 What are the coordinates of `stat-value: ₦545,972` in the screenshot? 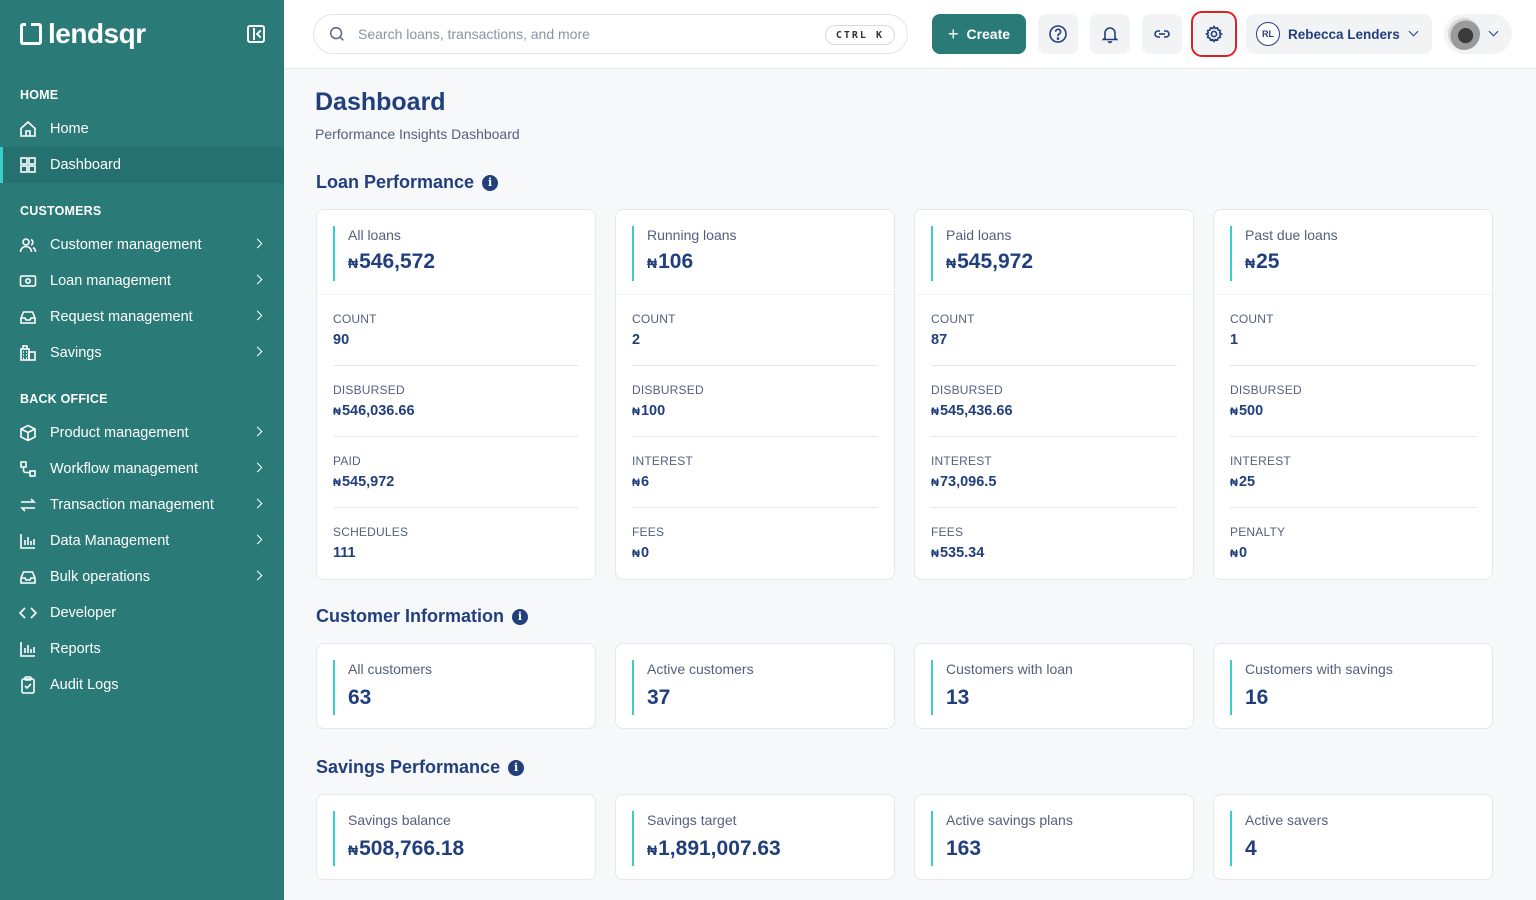 It's located at (456, 482).